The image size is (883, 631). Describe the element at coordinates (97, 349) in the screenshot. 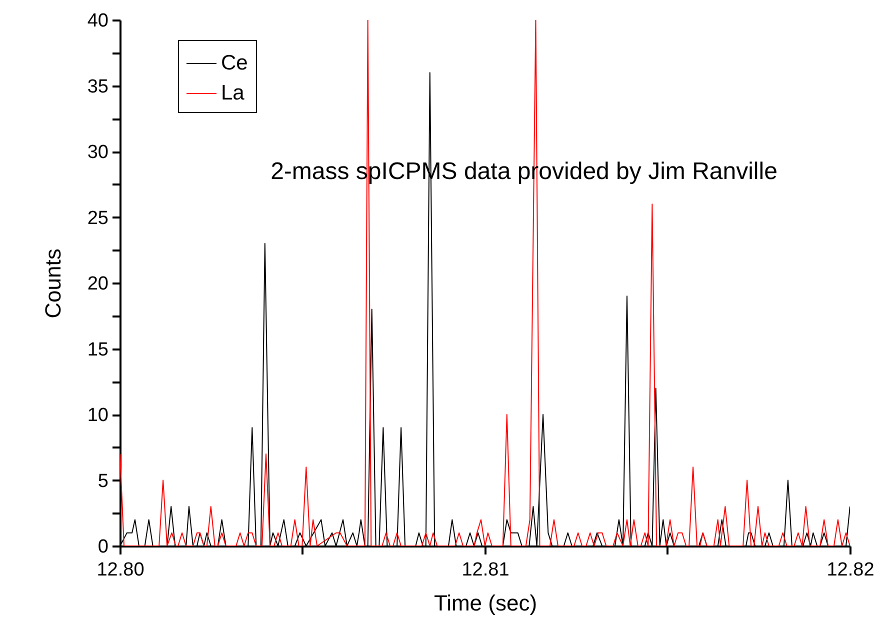

I see `y-tick-label: 15` at that location.